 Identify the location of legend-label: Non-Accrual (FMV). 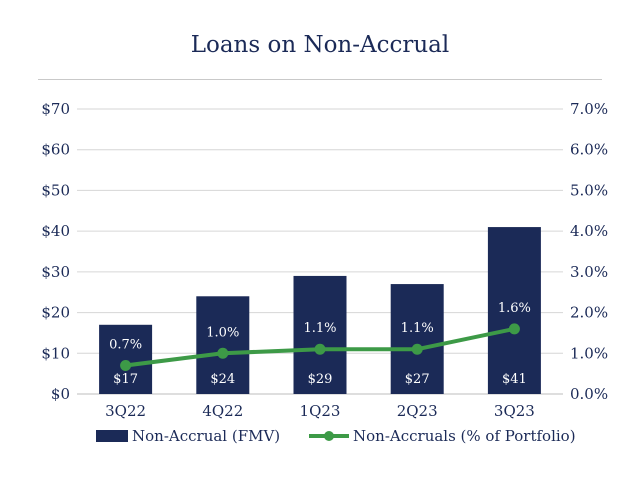
(206, 436).